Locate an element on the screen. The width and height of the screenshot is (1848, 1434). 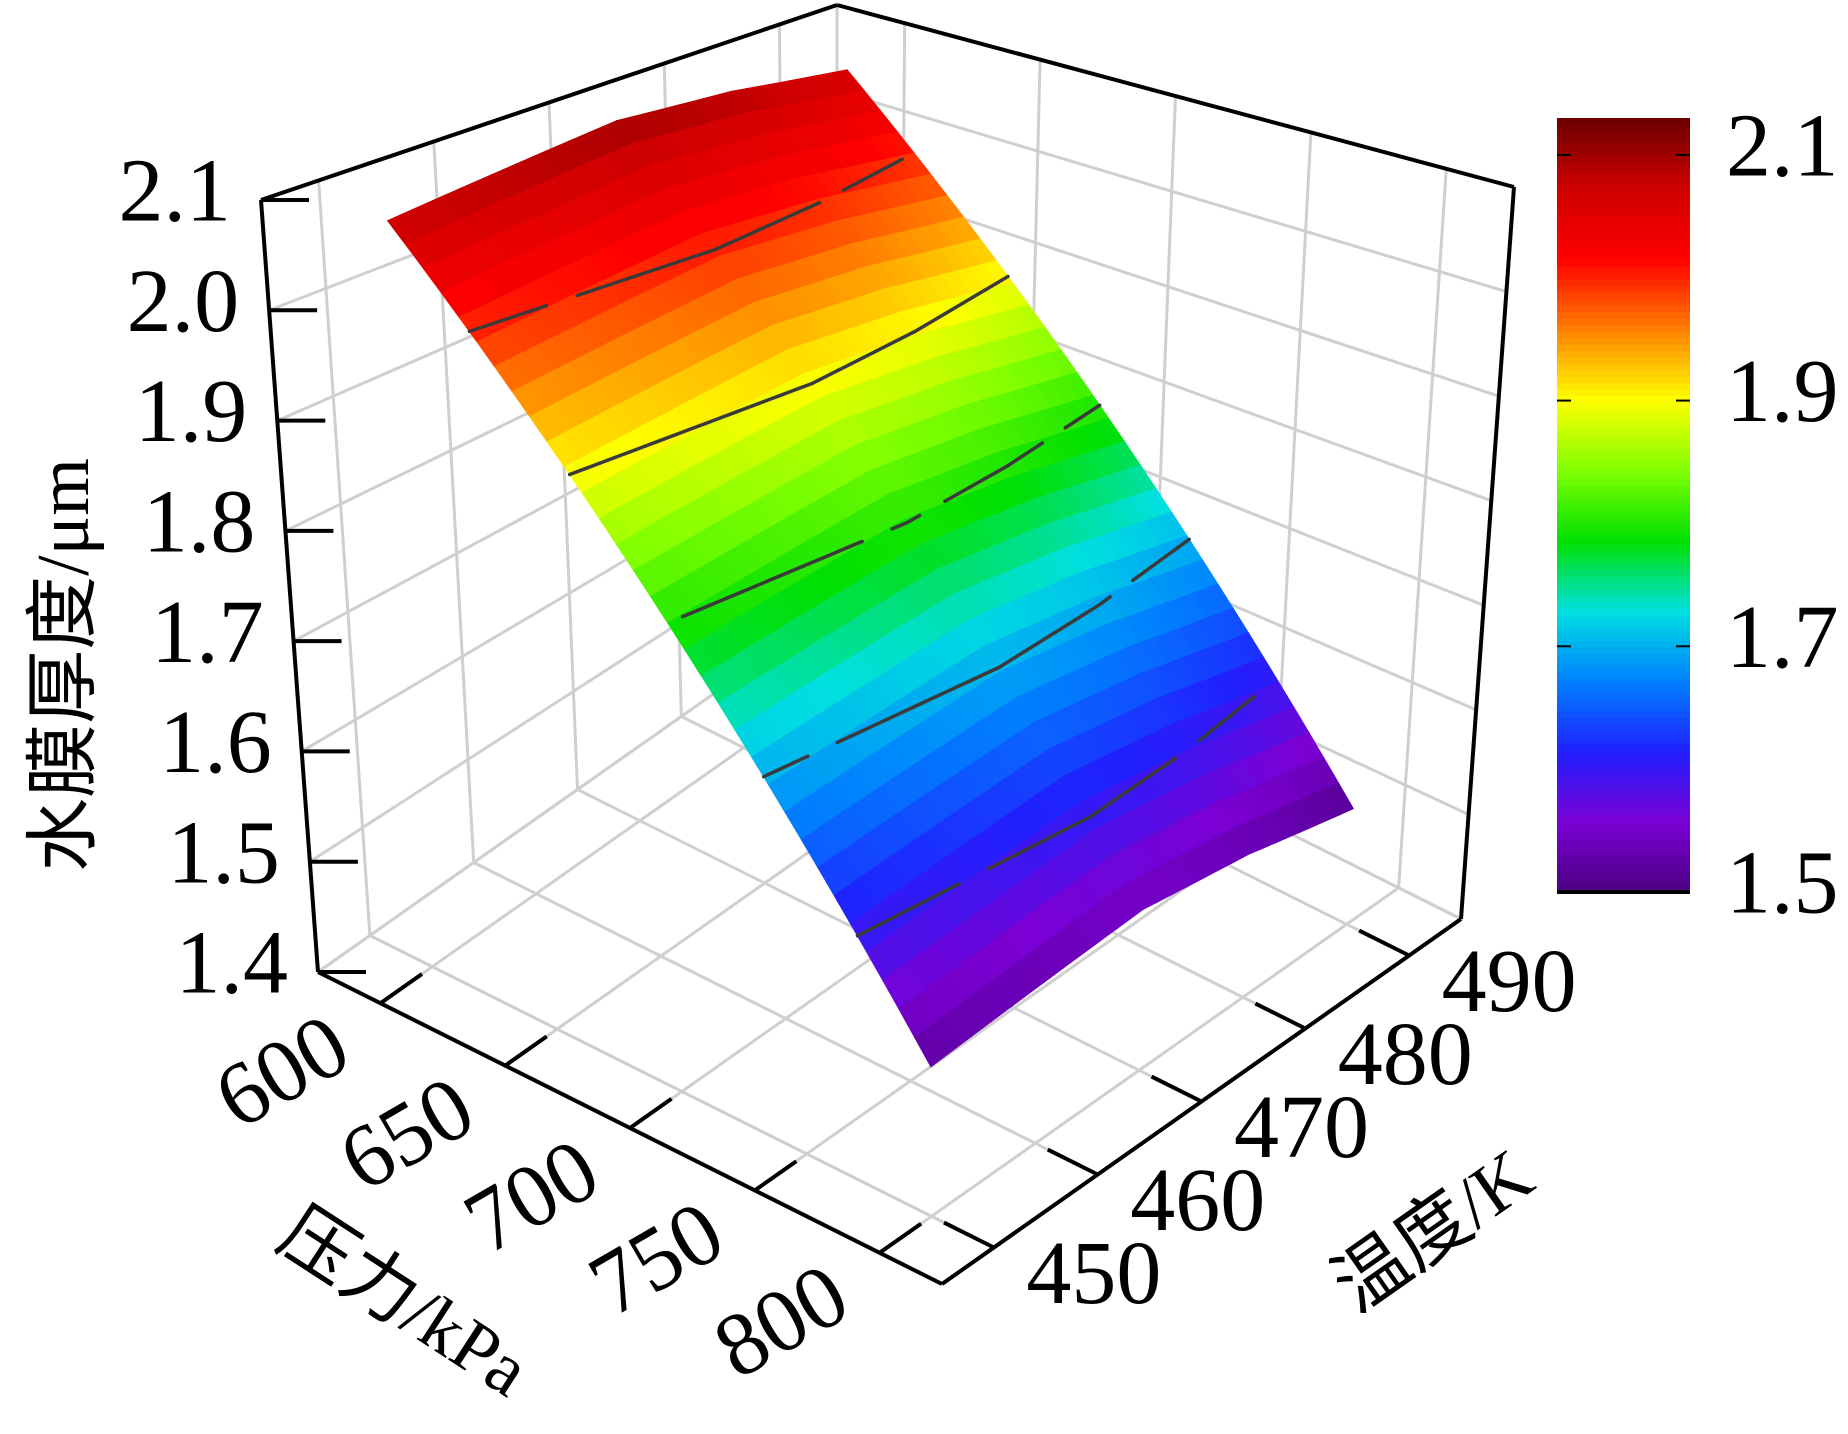
surface-patch is located at coordinates (929, 1047).